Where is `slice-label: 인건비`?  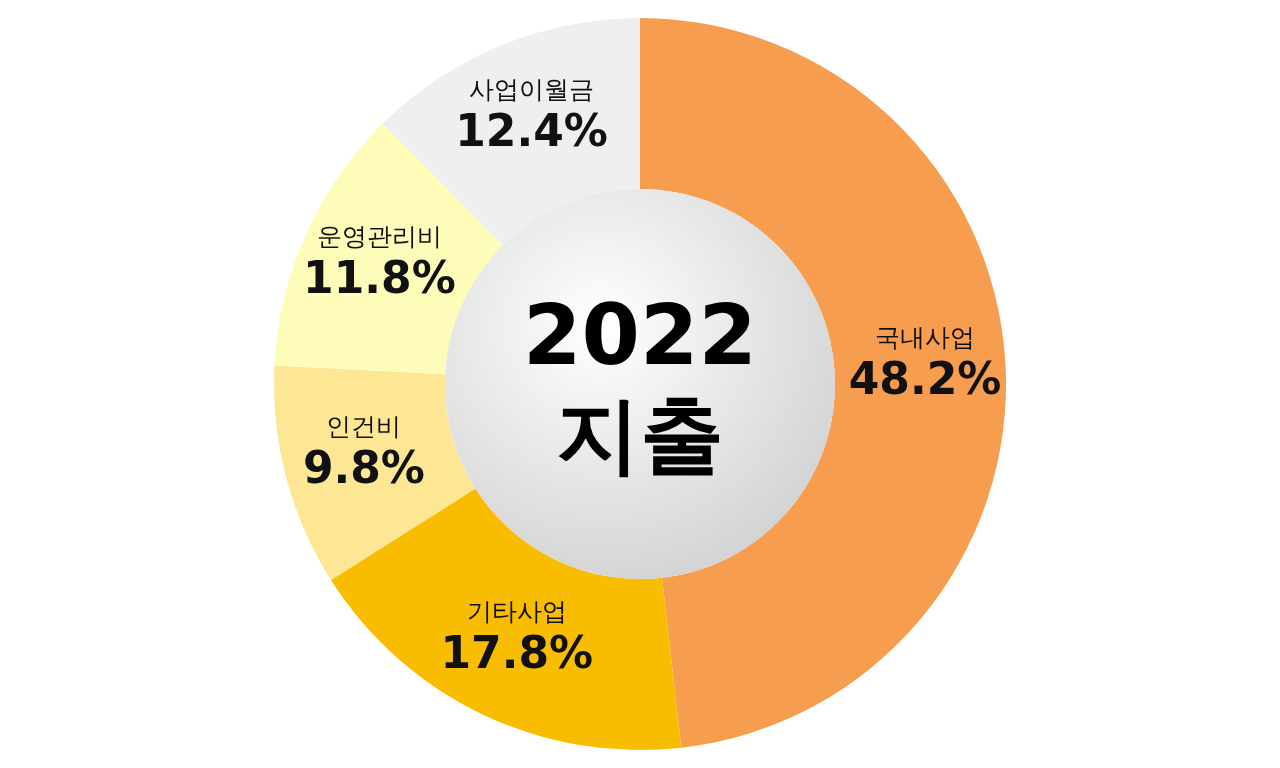 slice-label: 인건비 is located at coordinates (364, 426).